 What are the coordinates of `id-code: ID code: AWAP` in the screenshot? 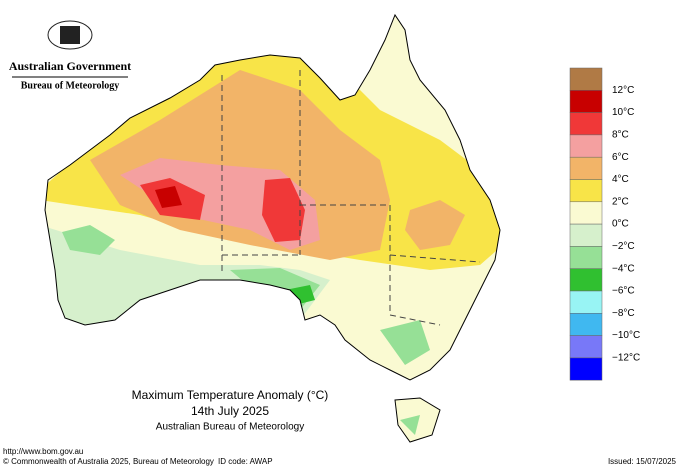 It's located at (245, 461).